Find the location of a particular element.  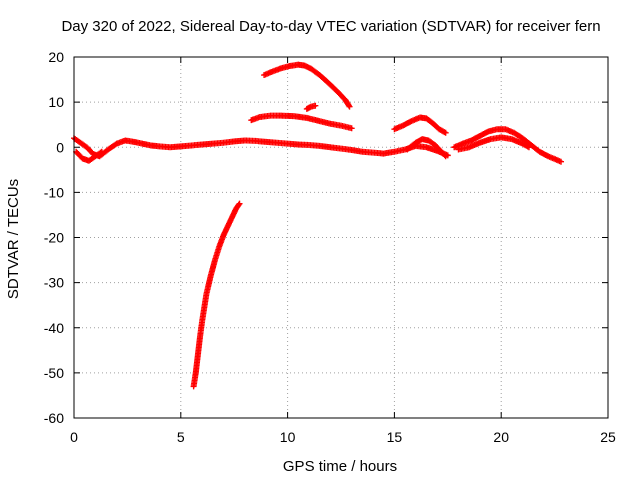

series-steep-rise is located at coordinates (216, 295).